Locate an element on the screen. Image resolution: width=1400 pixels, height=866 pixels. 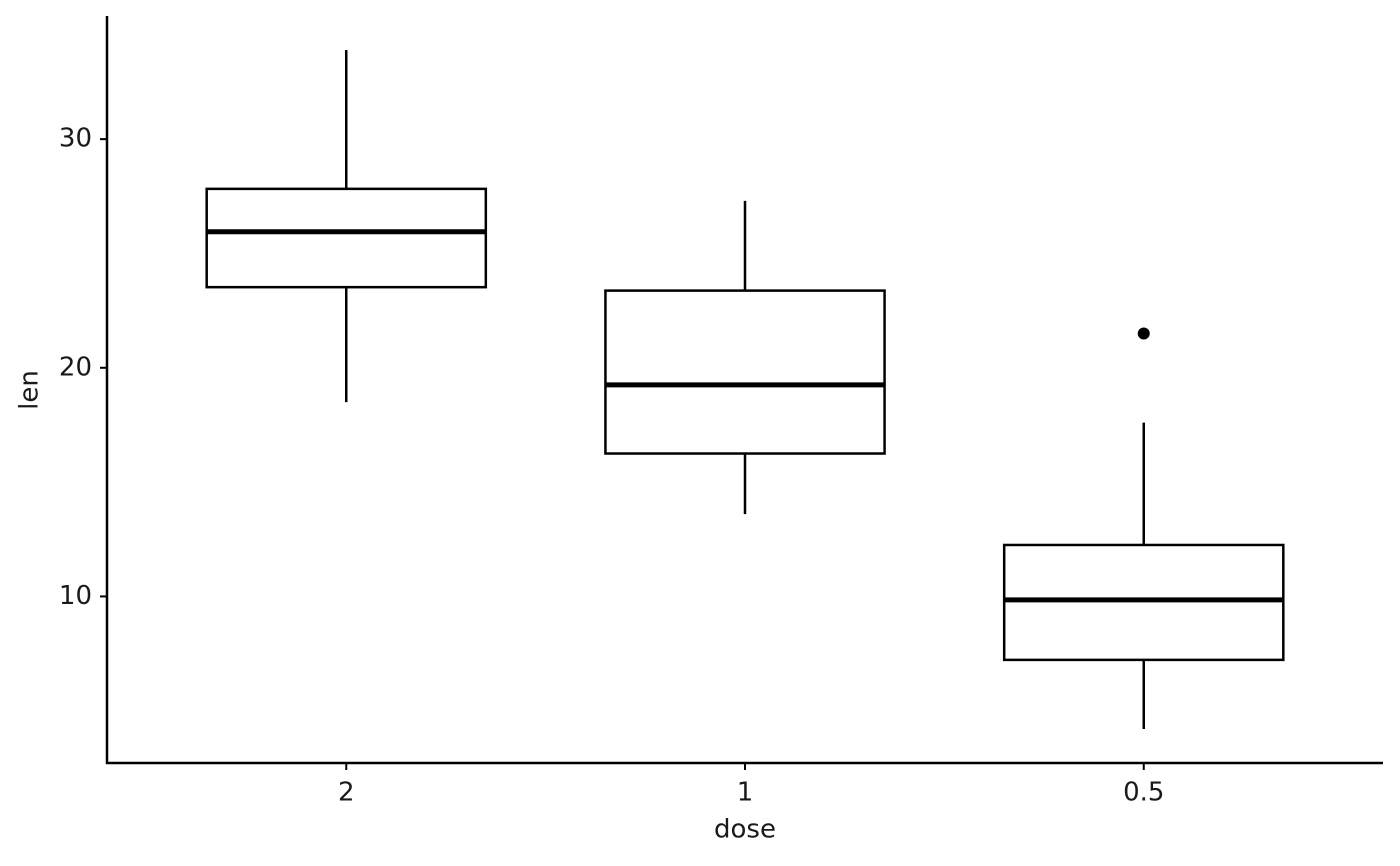
y-tick-label: 30 is located at coordinates (75, 139).